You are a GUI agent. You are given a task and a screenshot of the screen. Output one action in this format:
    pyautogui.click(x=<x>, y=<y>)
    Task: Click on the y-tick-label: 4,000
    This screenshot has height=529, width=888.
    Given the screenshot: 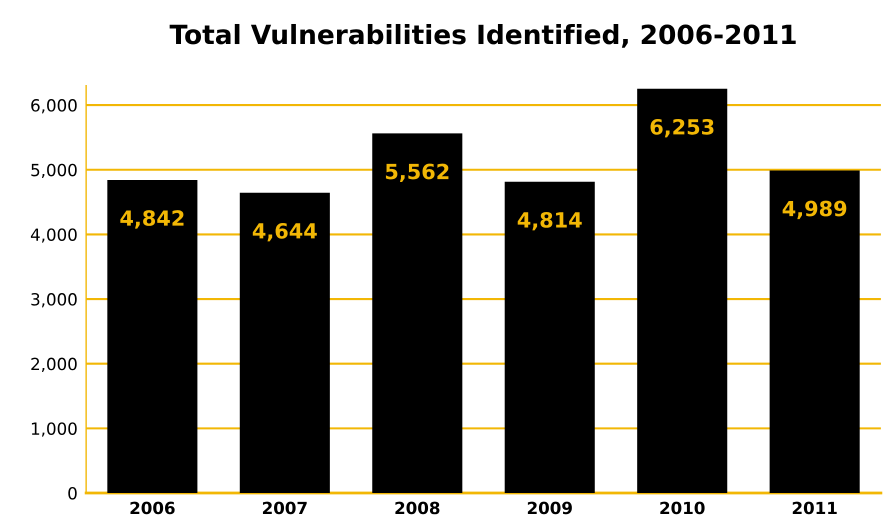 What is the action you would take?
    pyautogui.click(x=53, y=235)
    